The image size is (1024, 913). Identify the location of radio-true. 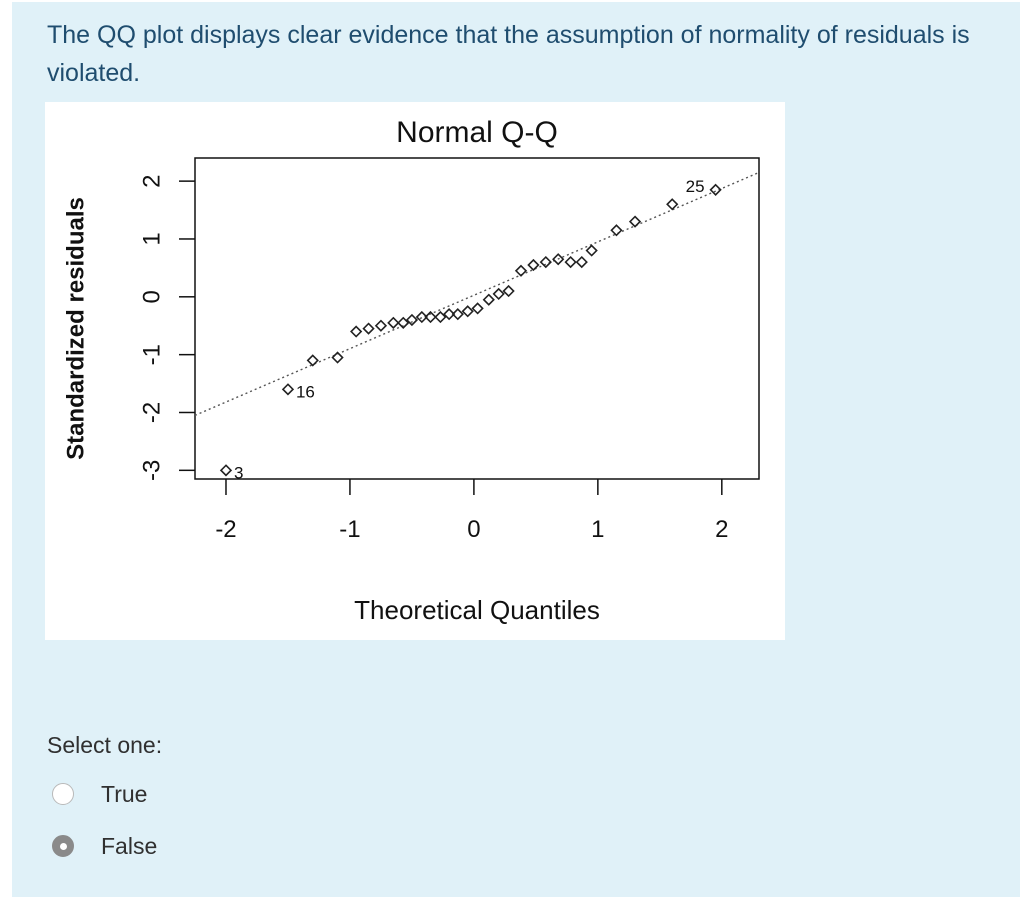
(63, 794).